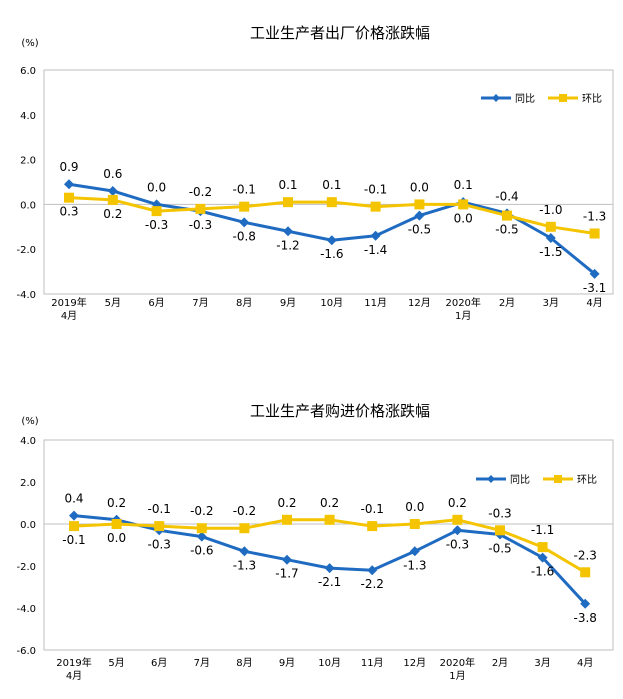  Describe the element at coordinates (73, 499) in the screenshot. I see `data-label-yoy: 0.4` at that location.